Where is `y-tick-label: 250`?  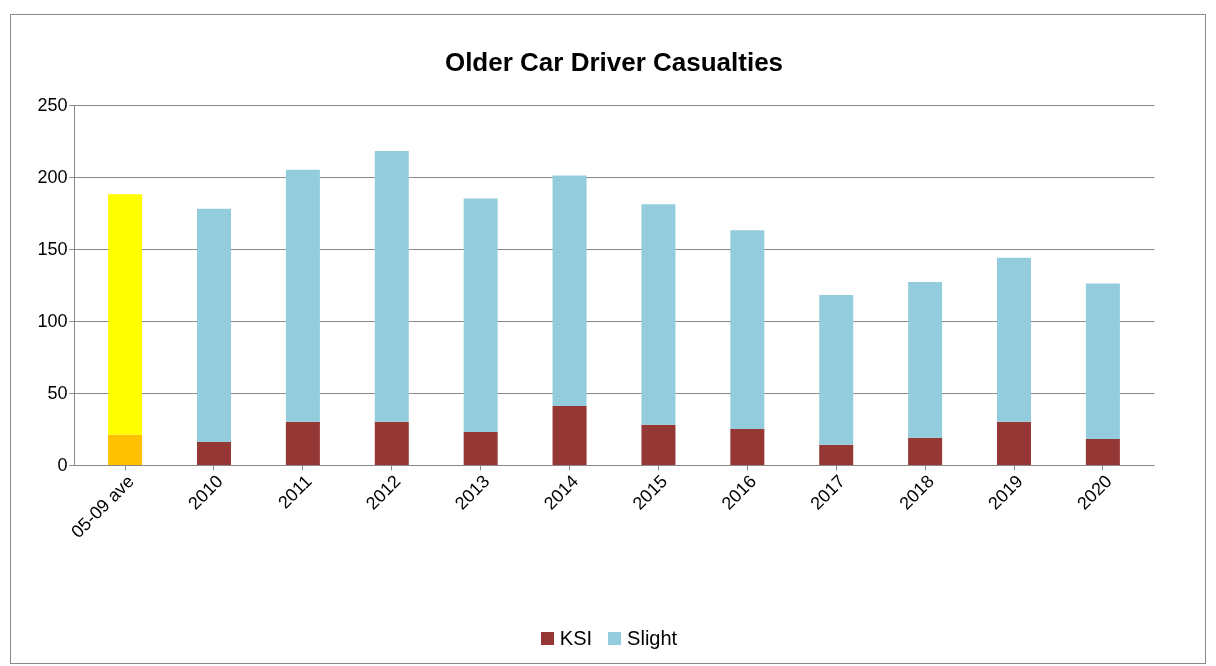
y-tick-label: 250 is located at coordinates (52, 104).